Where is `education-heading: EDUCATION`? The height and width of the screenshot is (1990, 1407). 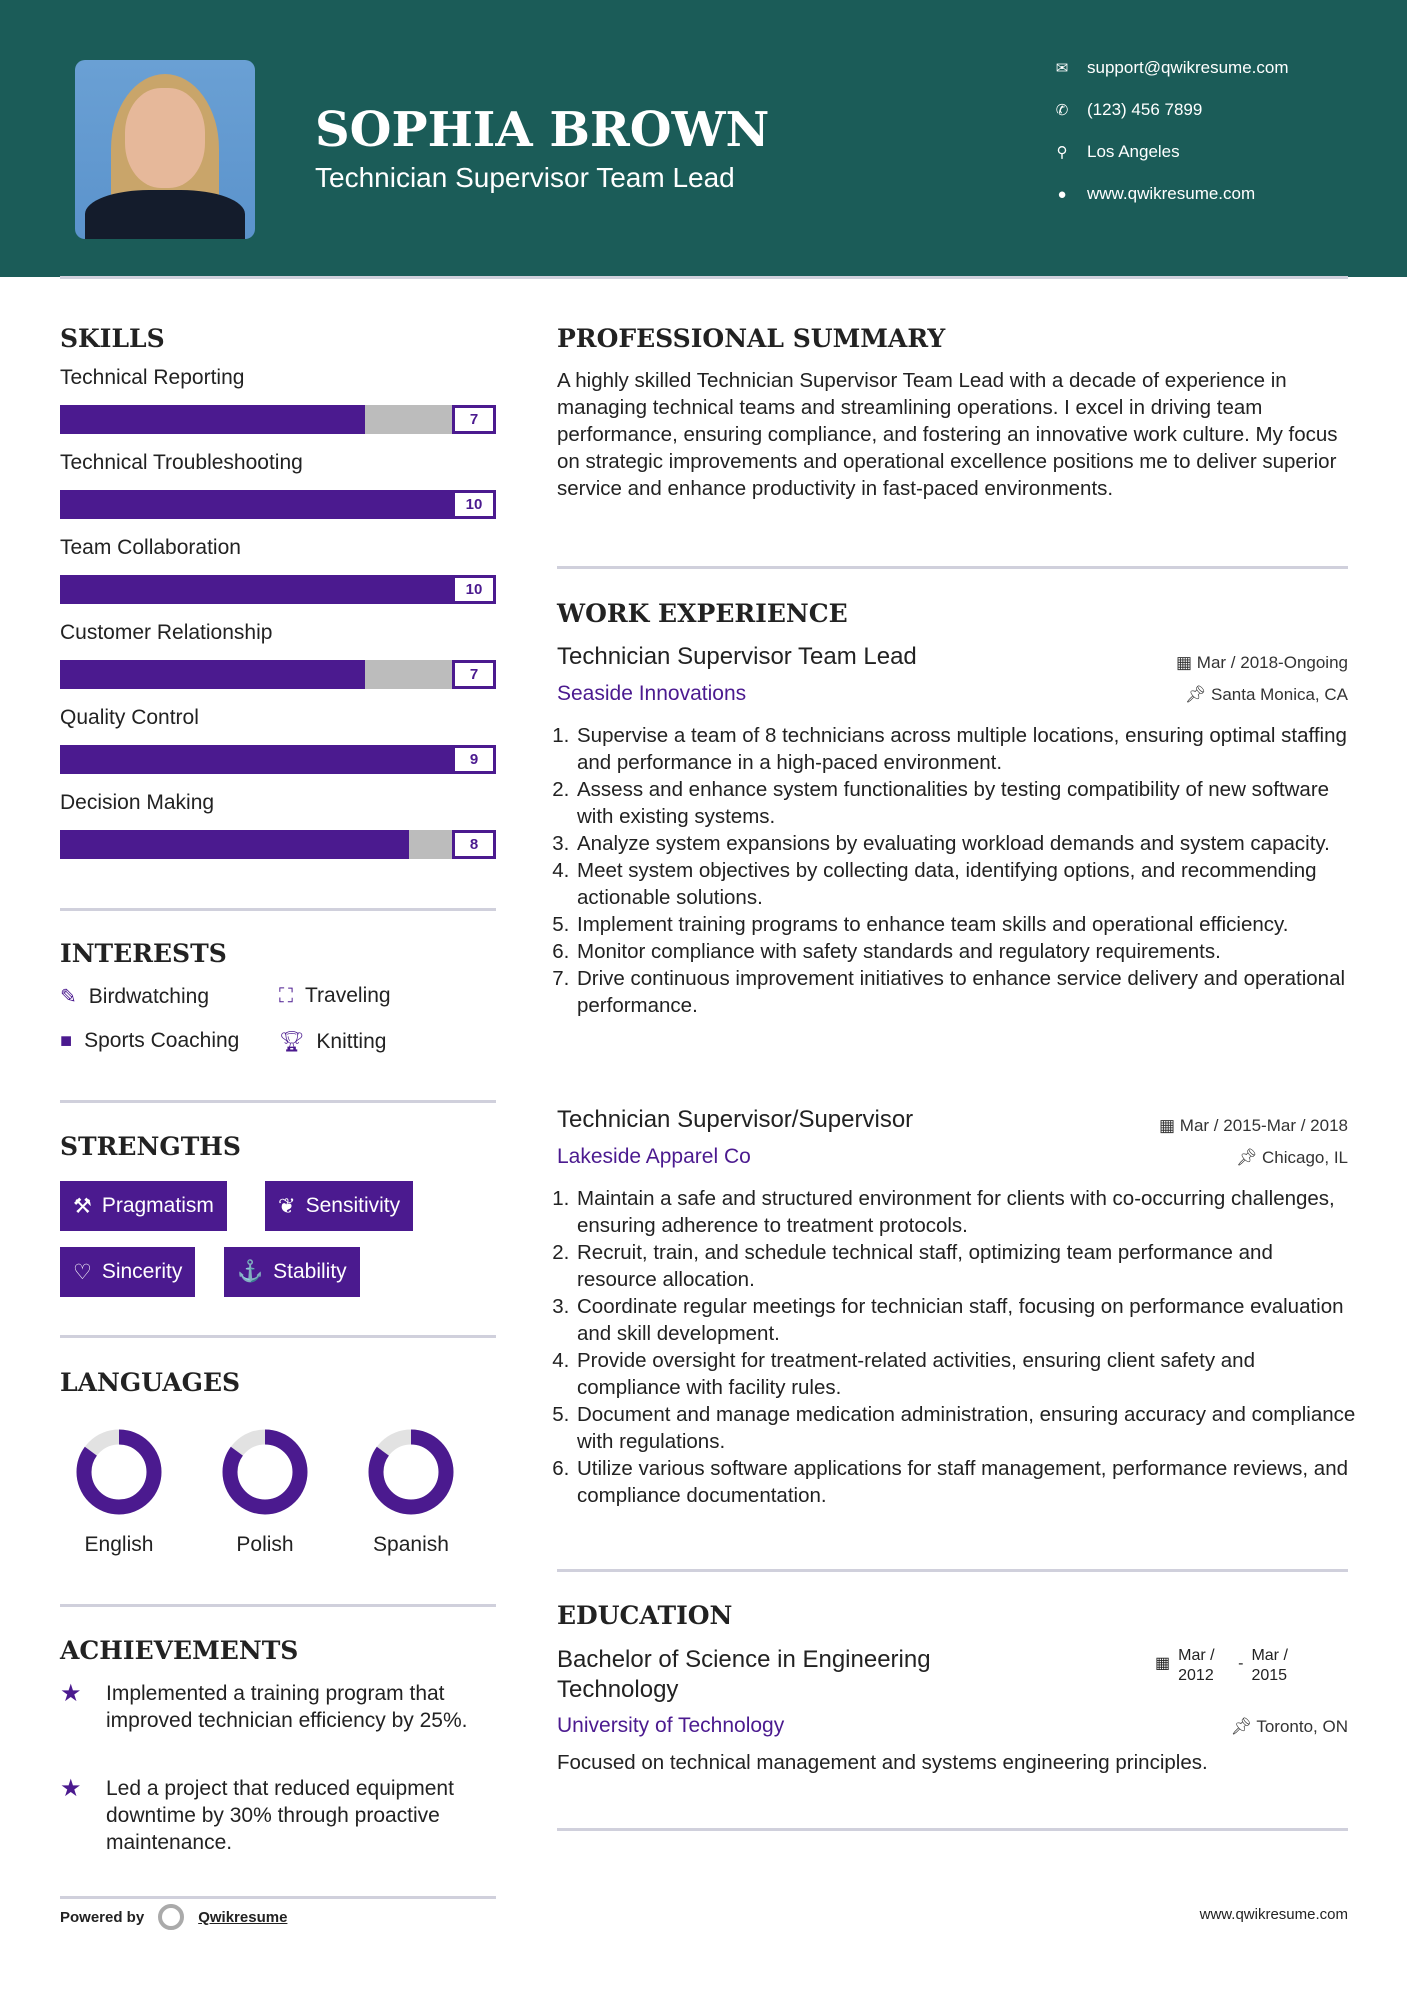
education-heading: EDUCATION is located at coordinates (645, 1615).